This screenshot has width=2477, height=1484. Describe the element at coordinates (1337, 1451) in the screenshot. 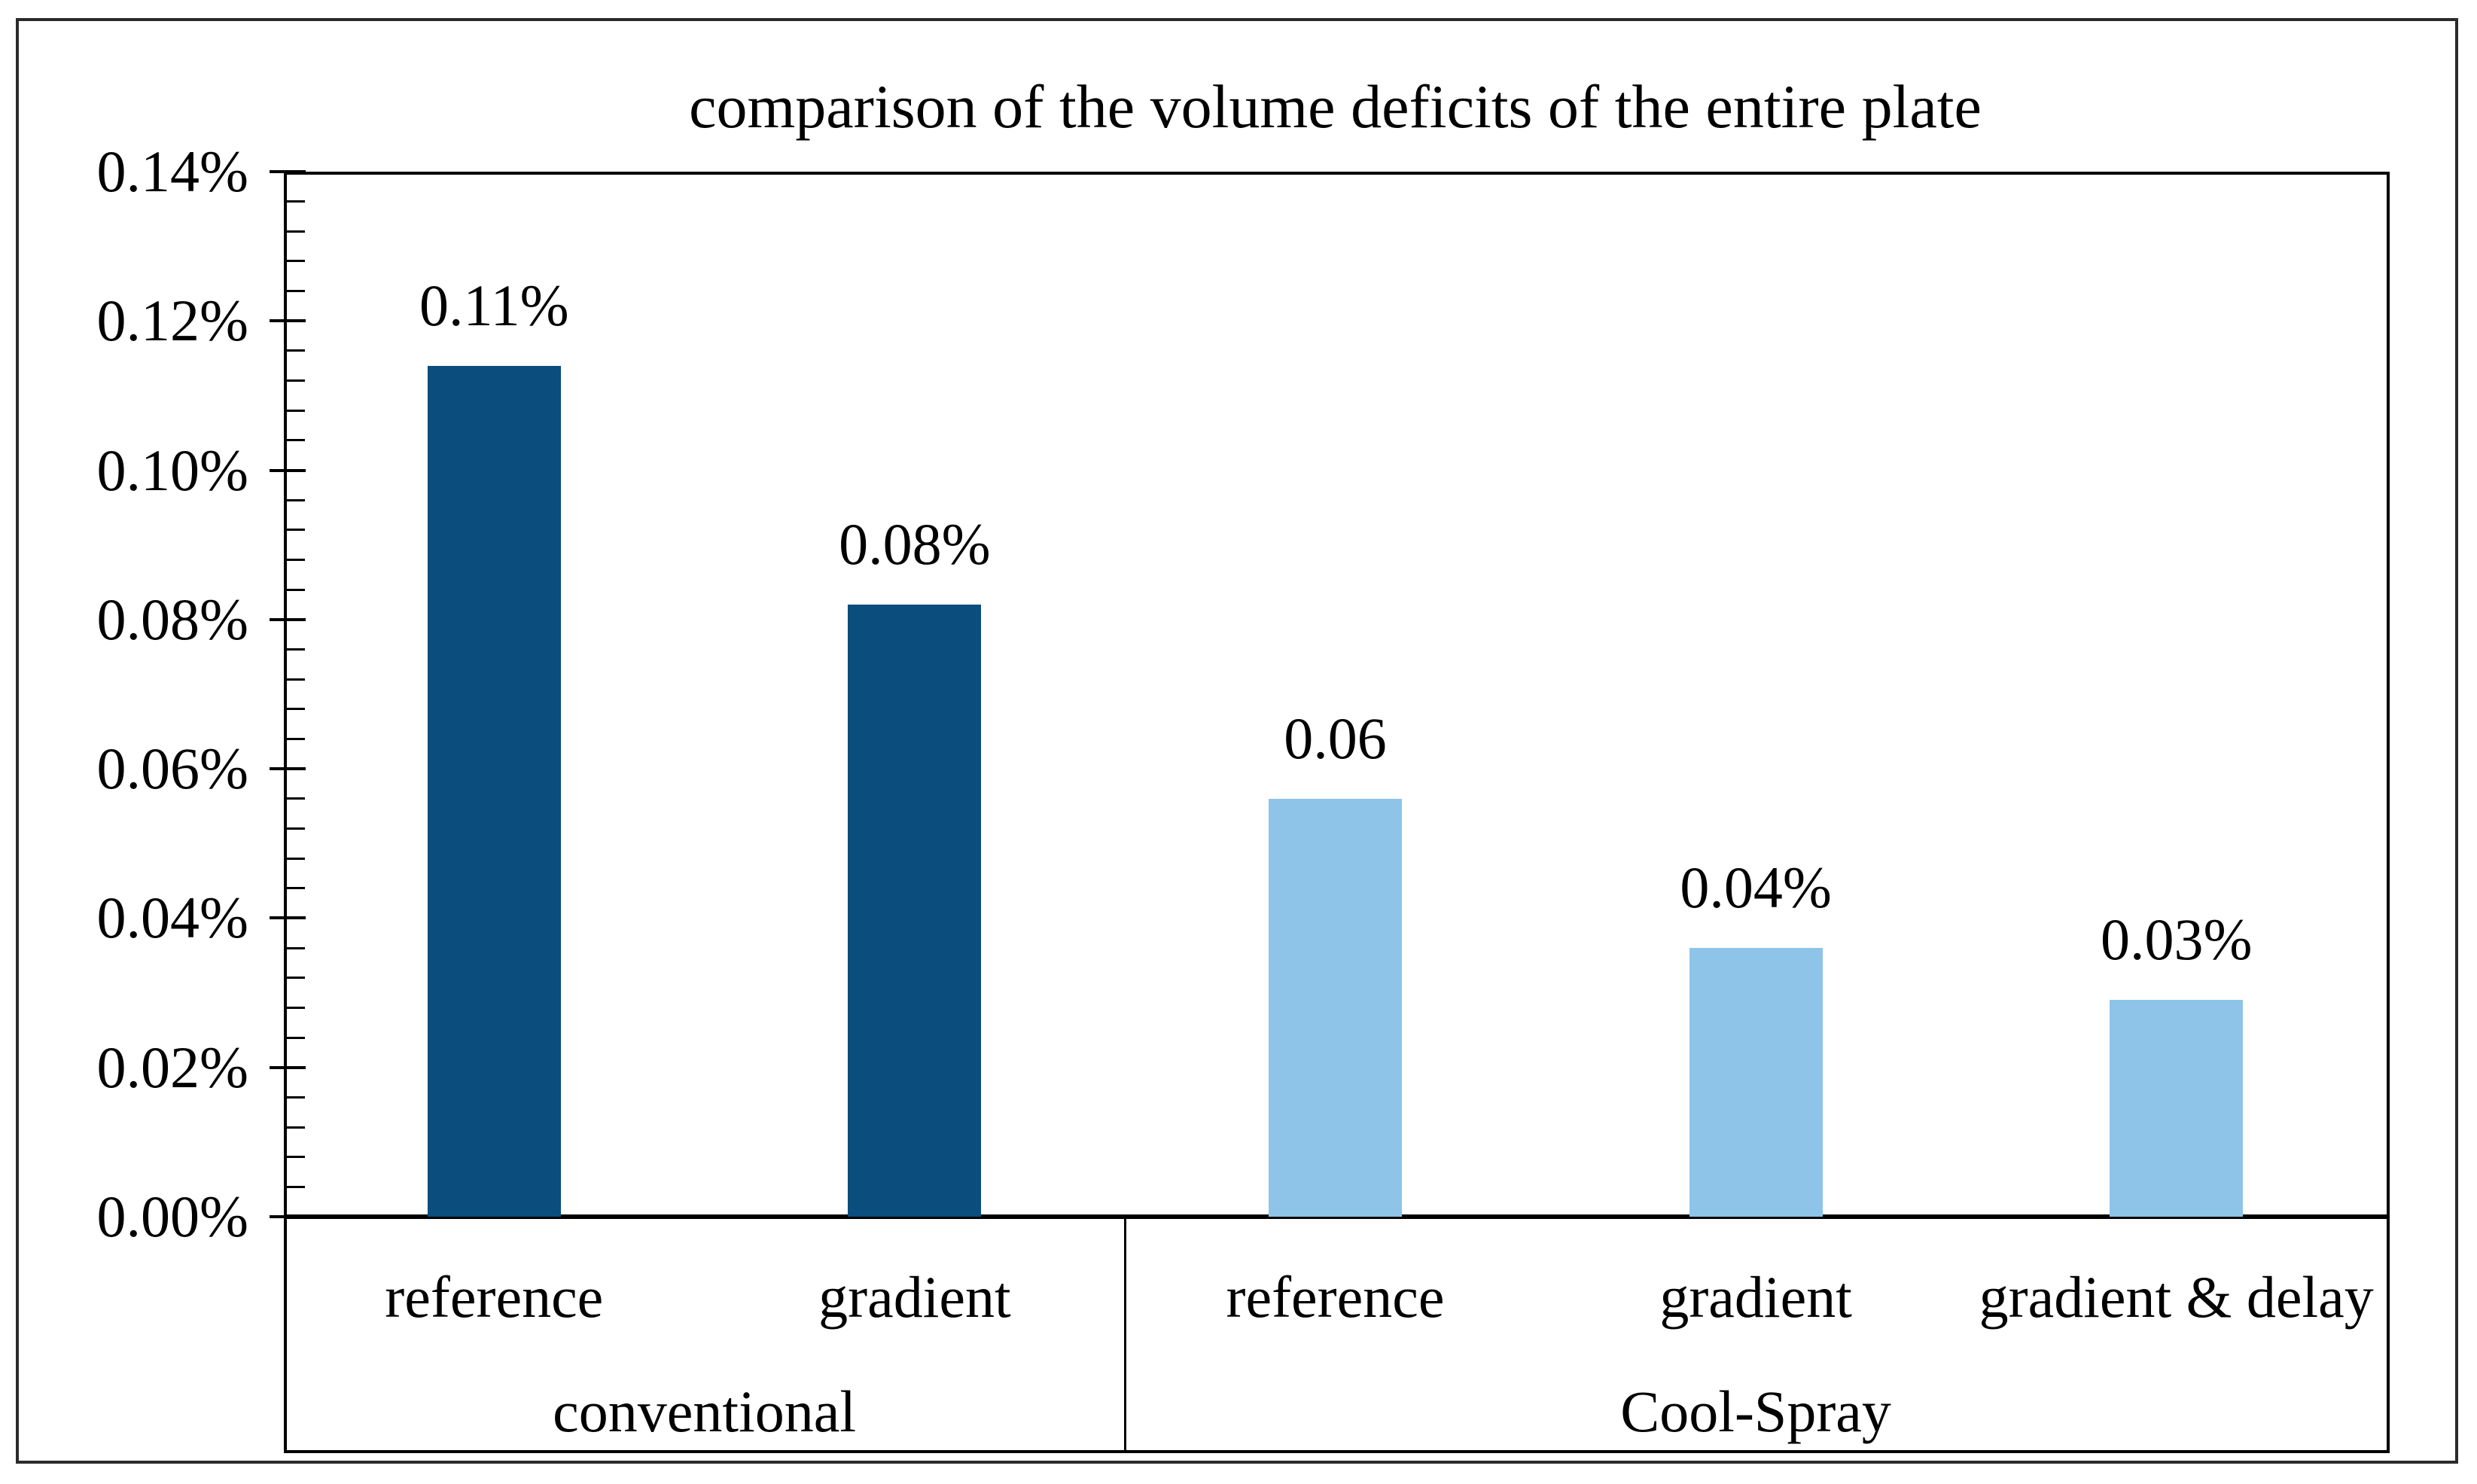

I see `category-table-bottom-line` at that location.